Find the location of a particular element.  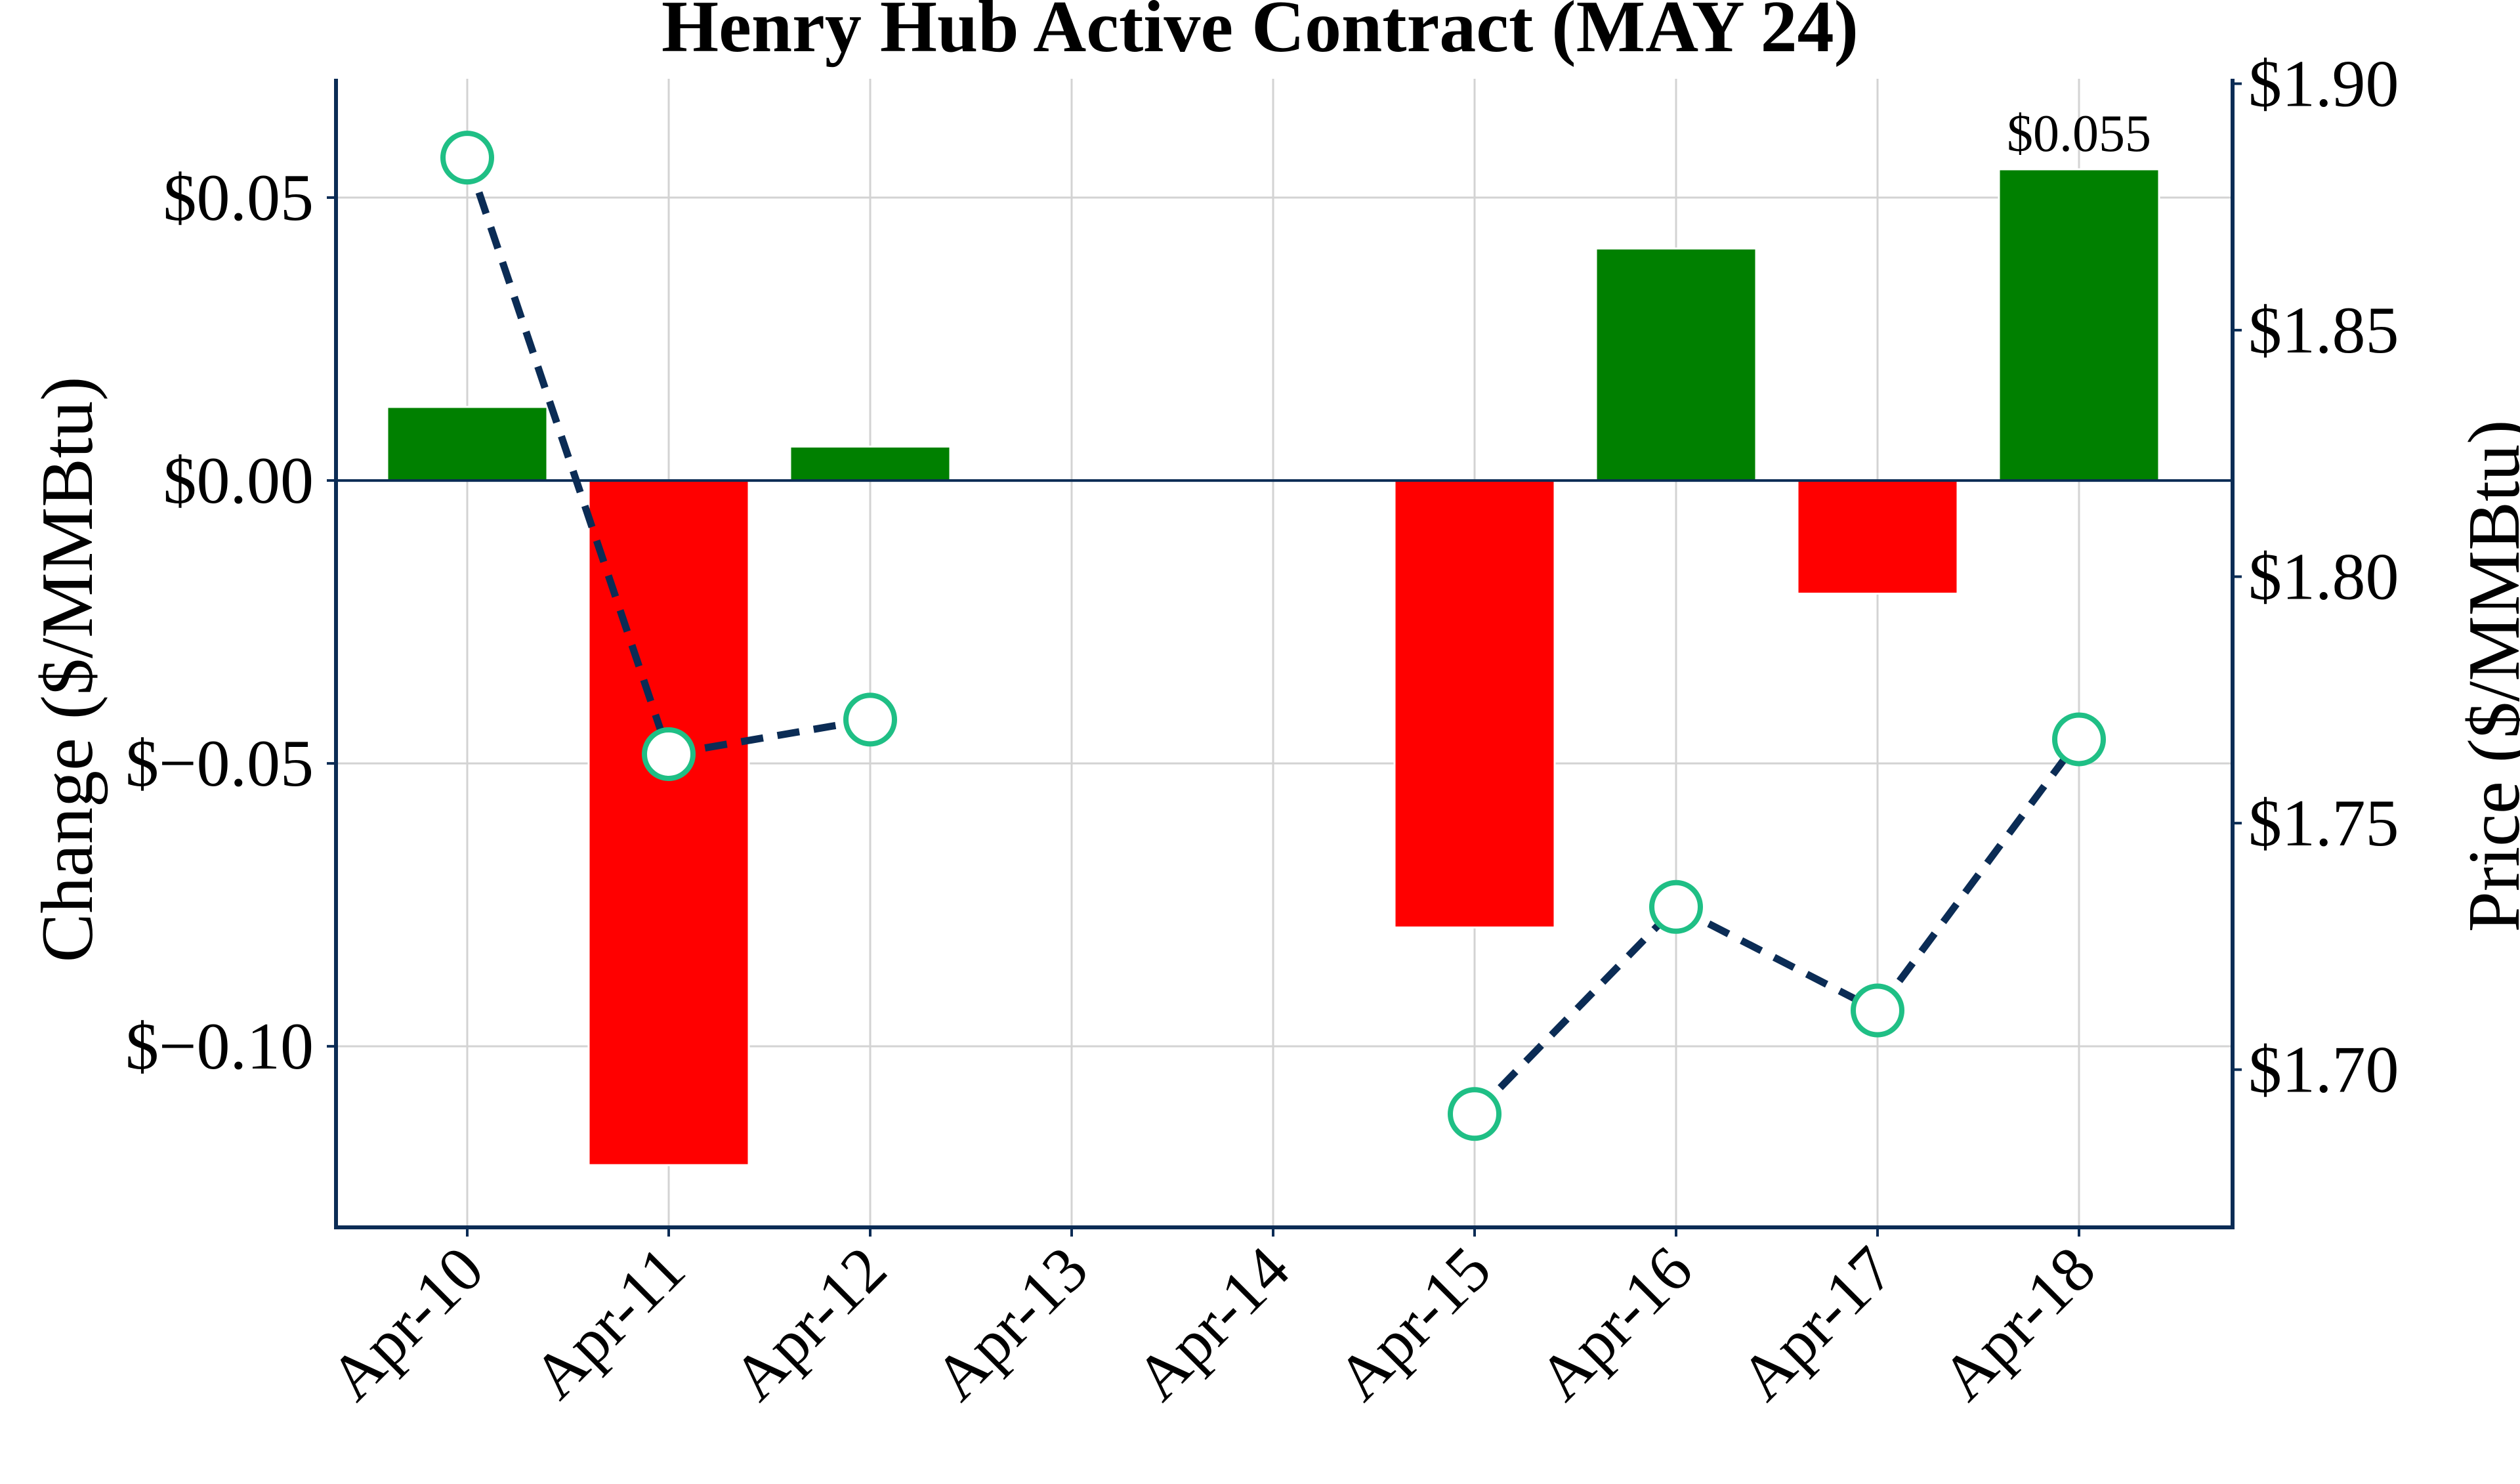

left-tick-label: $0.05 is located at coordinates (238, 198).